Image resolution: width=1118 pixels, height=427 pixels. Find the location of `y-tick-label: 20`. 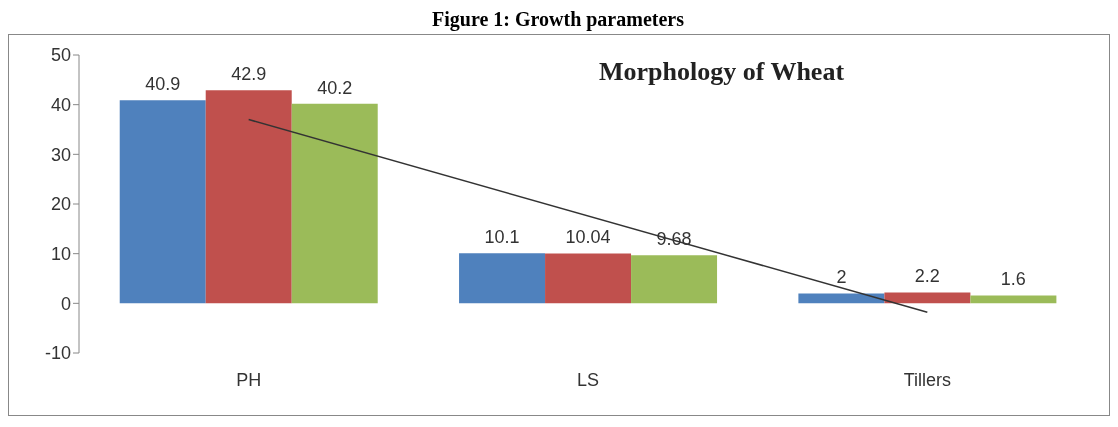

y-tick-label: 20 is located at coordinates (60, 204).